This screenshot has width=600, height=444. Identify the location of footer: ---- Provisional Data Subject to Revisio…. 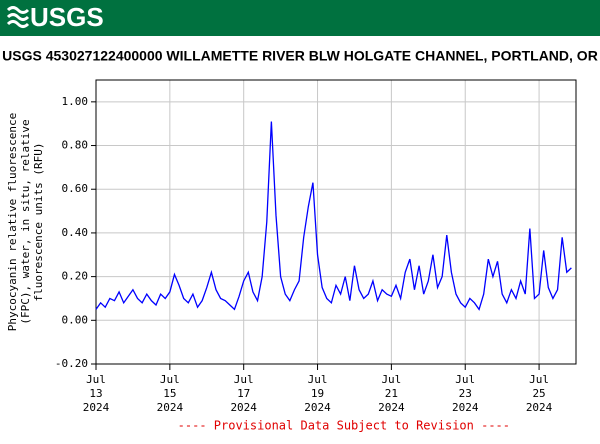
(344, 426).